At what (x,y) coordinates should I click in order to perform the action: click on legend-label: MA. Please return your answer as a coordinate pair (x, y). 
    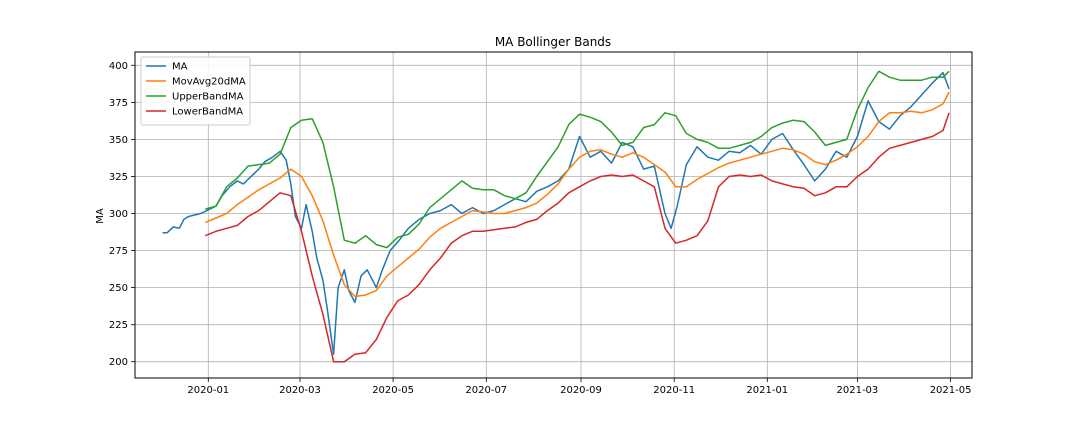
    Looking at the image, I should click on (180, 67).